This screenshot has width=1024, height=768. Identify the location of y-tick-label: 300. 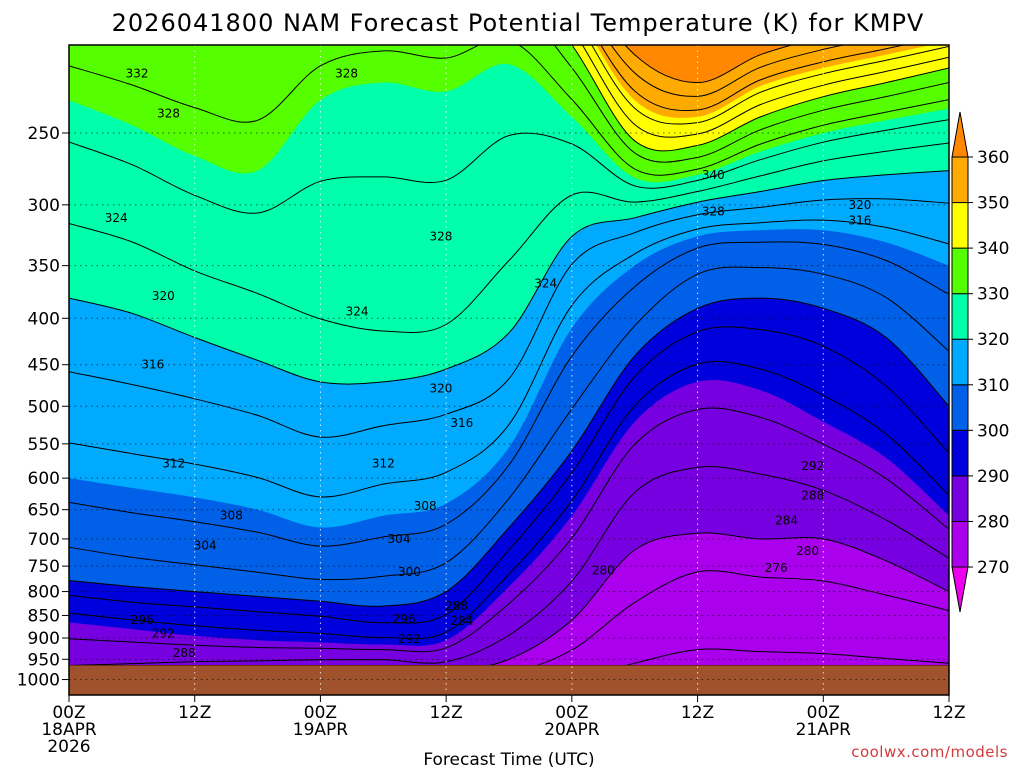
(44, 206).